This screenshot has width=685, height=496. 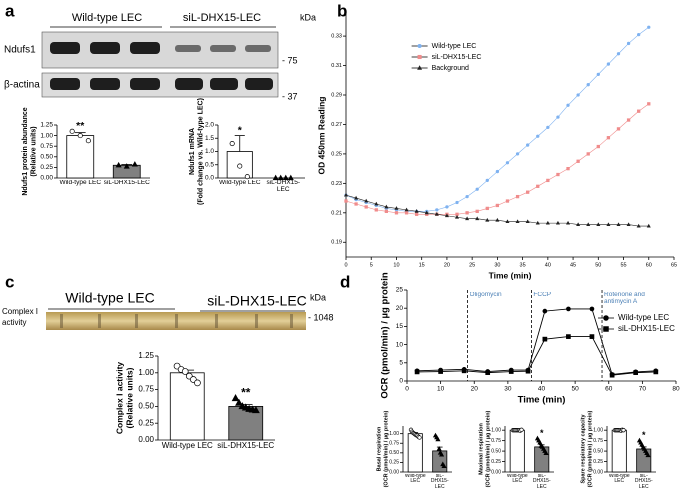 I want to click on group-label: Wild-type LEC, so click(x=109, y=298).